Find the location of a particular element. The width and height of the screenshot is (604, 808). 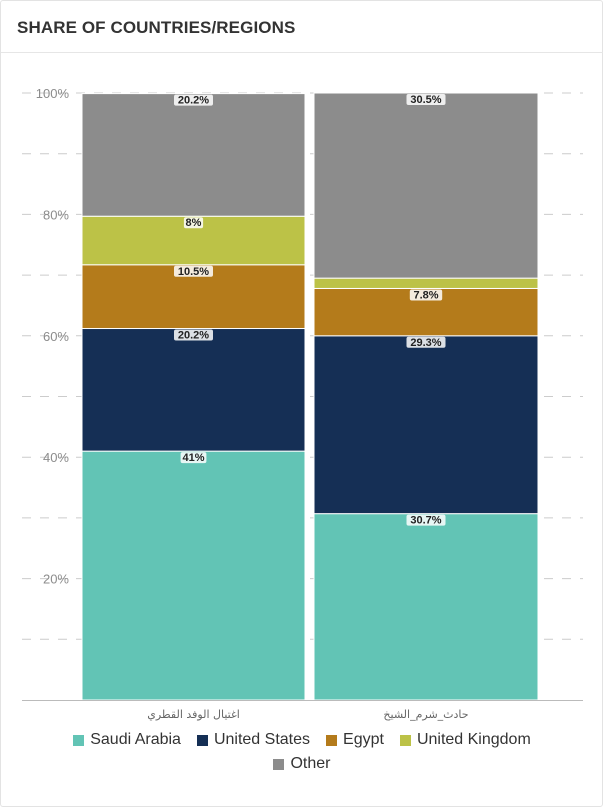

legend-item-other: Other is located at coordinates (302, 764).